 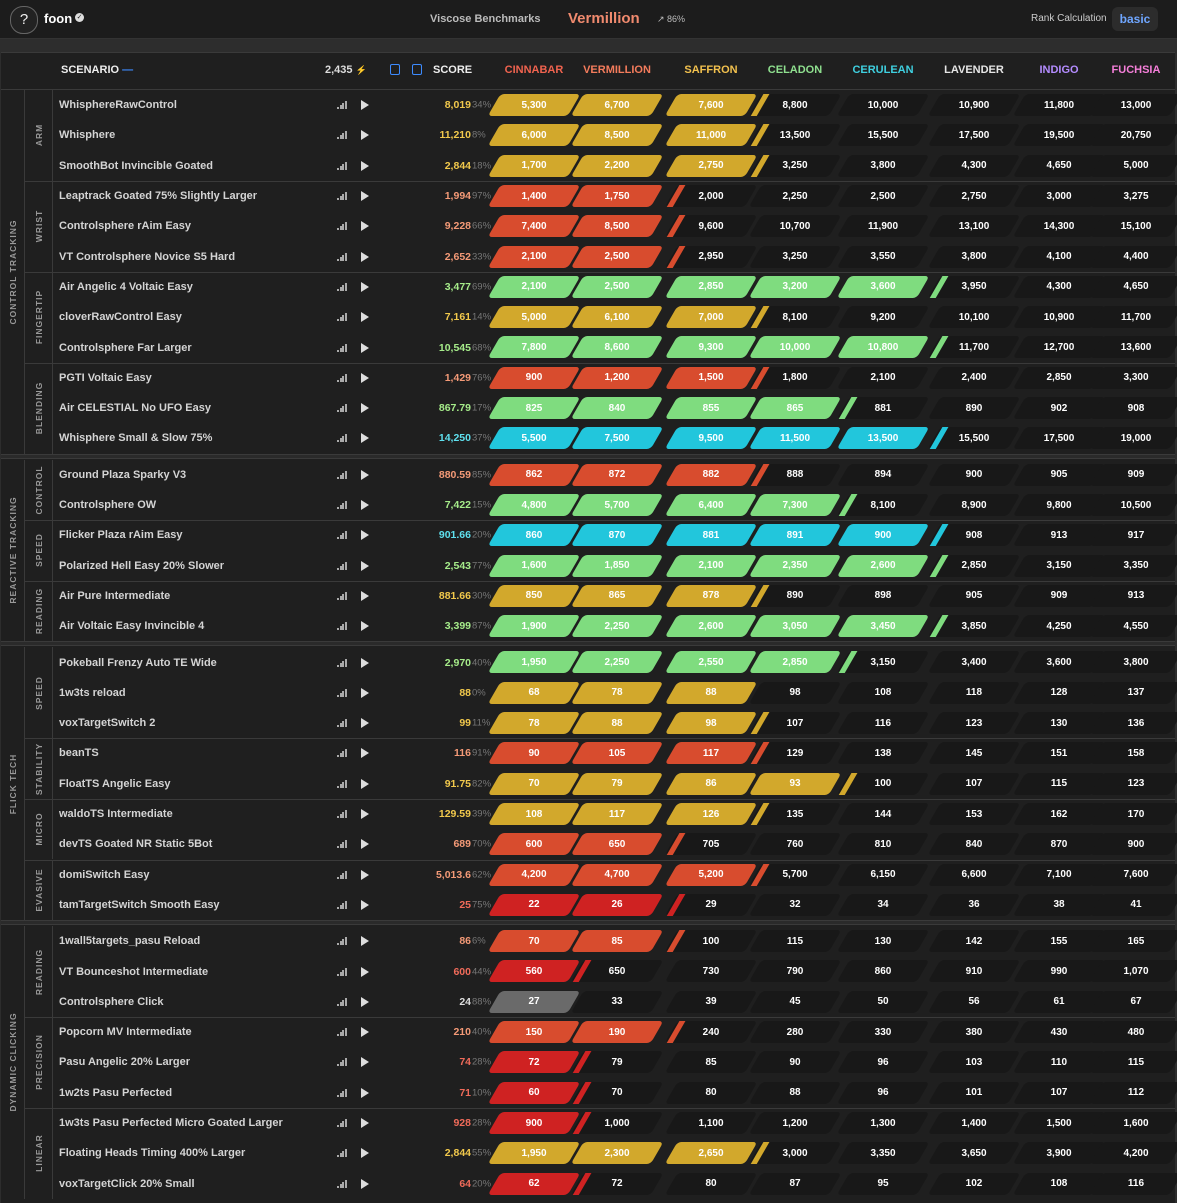 What do you see at coordinates (123, 474) in the screenshot?
I see `scenario-name: Ground Plaza Sparky V3` at bounding box center [123, 474].